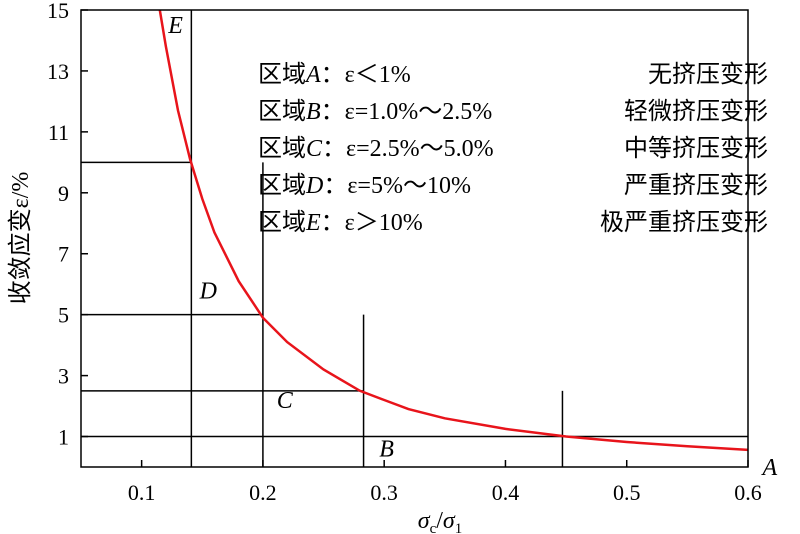 The height and width of the screenshot is (534, 800). What do you see at coordinates (142, 492) in the screenshot?
I see `x-tick-label: 0.1` at bounding box center [142, 492].